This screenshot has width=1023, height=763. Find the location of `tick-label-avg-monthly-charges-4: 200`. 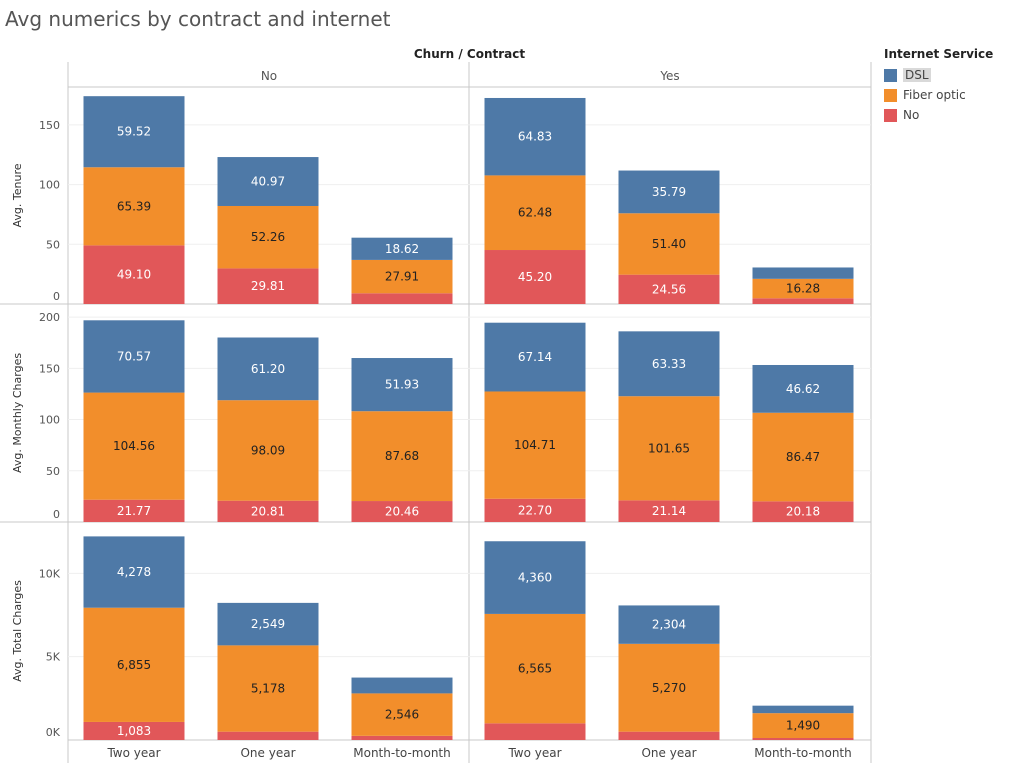

tick-label-avg-monthly-charges-4: 200 is located at coordinates (49, 317).